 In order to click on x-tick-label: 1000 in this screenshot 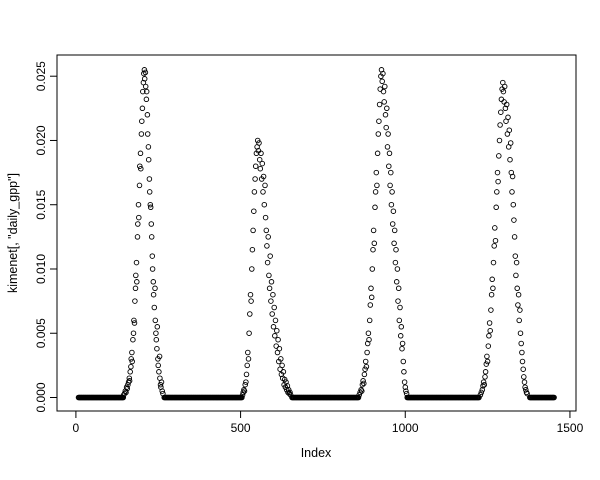, I will do `click(405, 428)`.